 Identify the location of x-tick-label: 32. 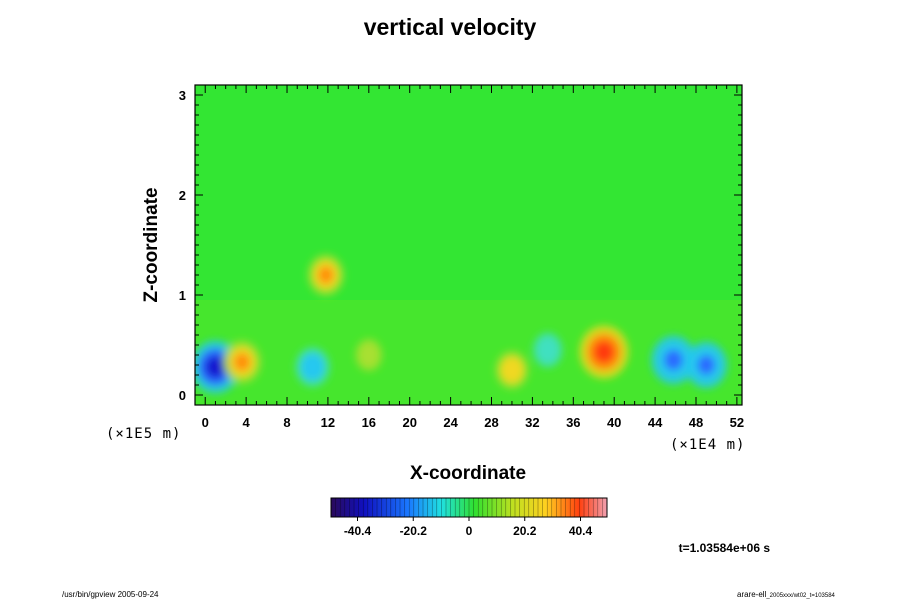
(532, 422).